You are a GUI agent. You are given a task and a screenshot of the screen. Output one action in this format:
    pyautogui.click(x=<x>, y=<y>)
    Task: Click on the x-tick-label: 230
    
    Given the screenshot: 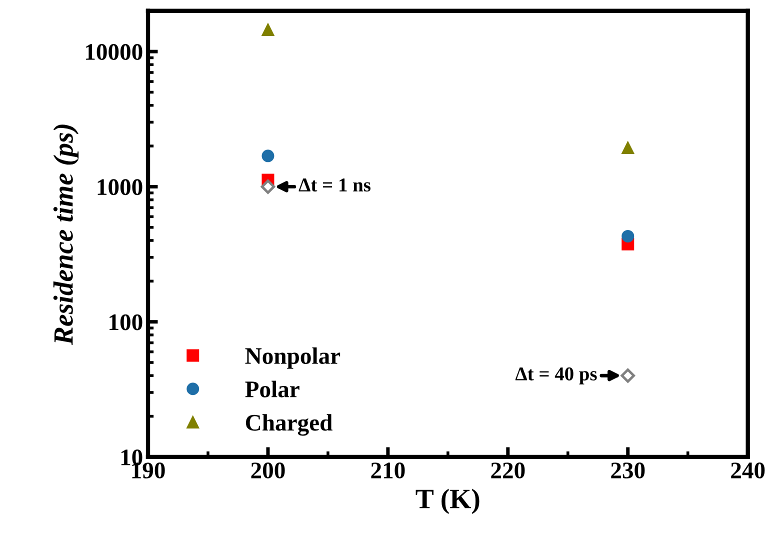 What is the action you would take?
    pyautogui.click(x=628, y=470)
    